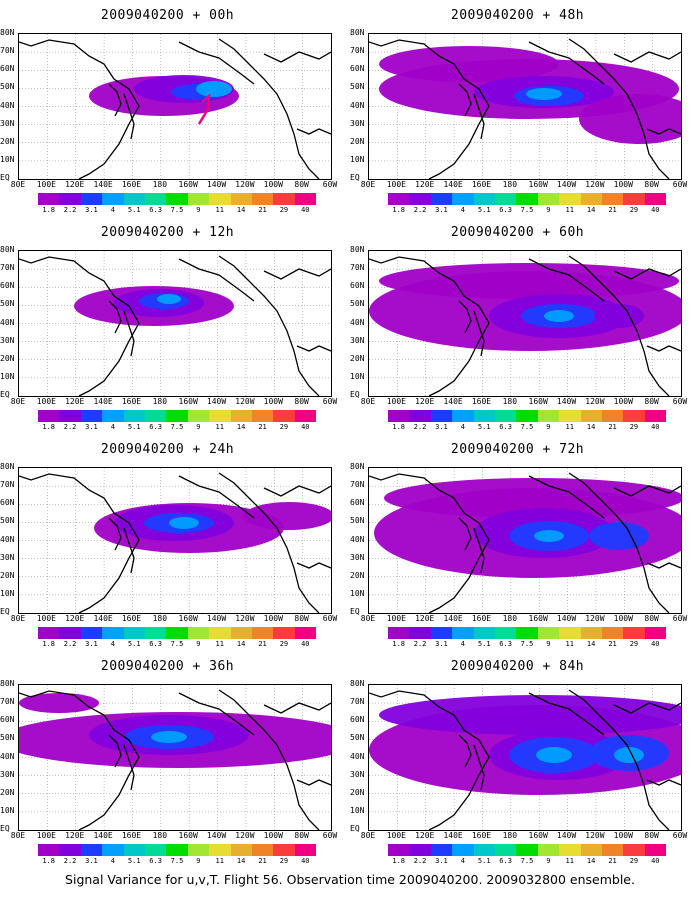 This screenshot has height=900, width=700. I want to click on latitude-tick-label: 80N, so click(7, 683).